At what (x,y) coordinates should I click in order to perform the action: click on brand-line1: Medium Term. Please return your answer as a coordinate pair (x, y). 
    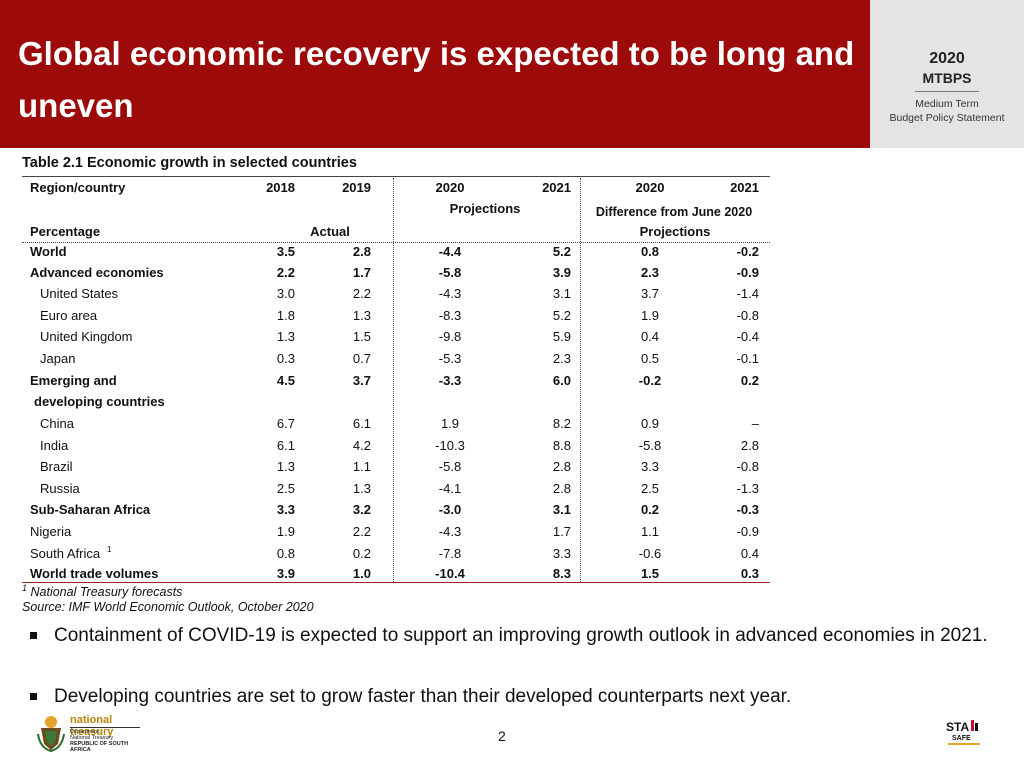
    Looking at the image, I should click on (947, 104).